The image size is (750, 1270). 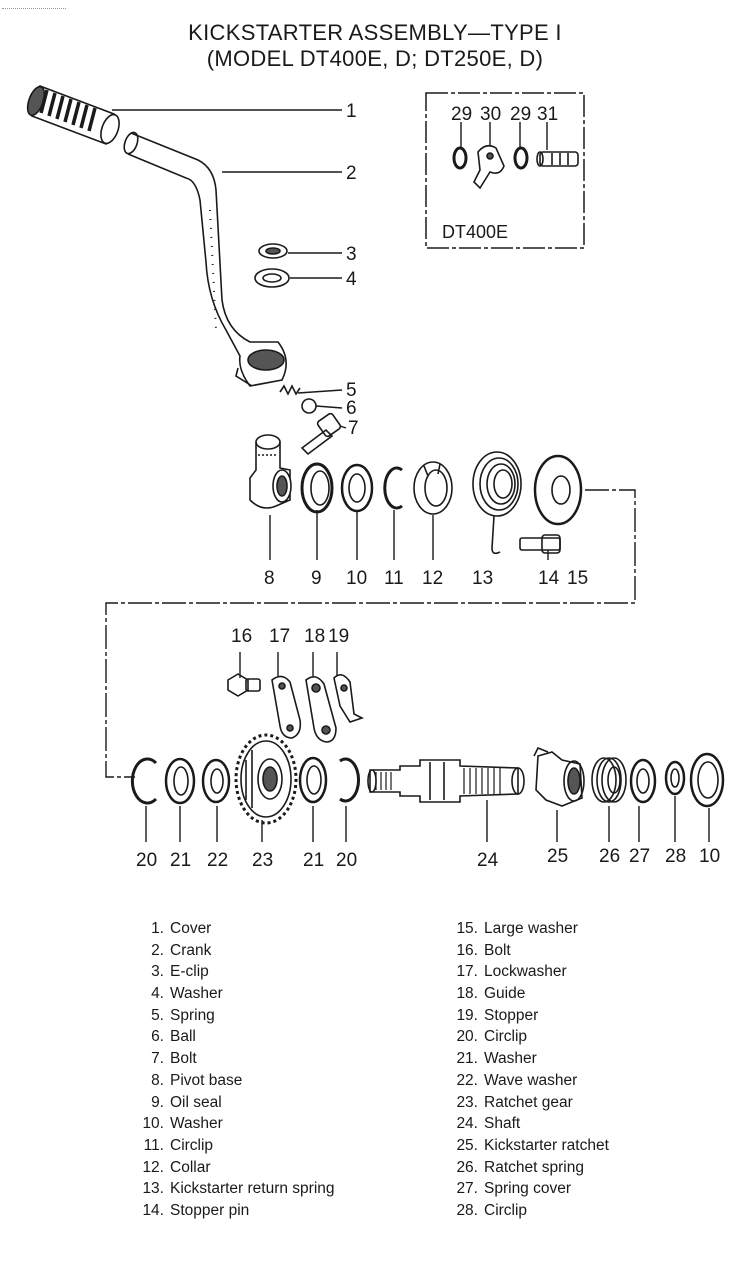 I want to click on part-washer-10-right, so click(x=707, y=780).